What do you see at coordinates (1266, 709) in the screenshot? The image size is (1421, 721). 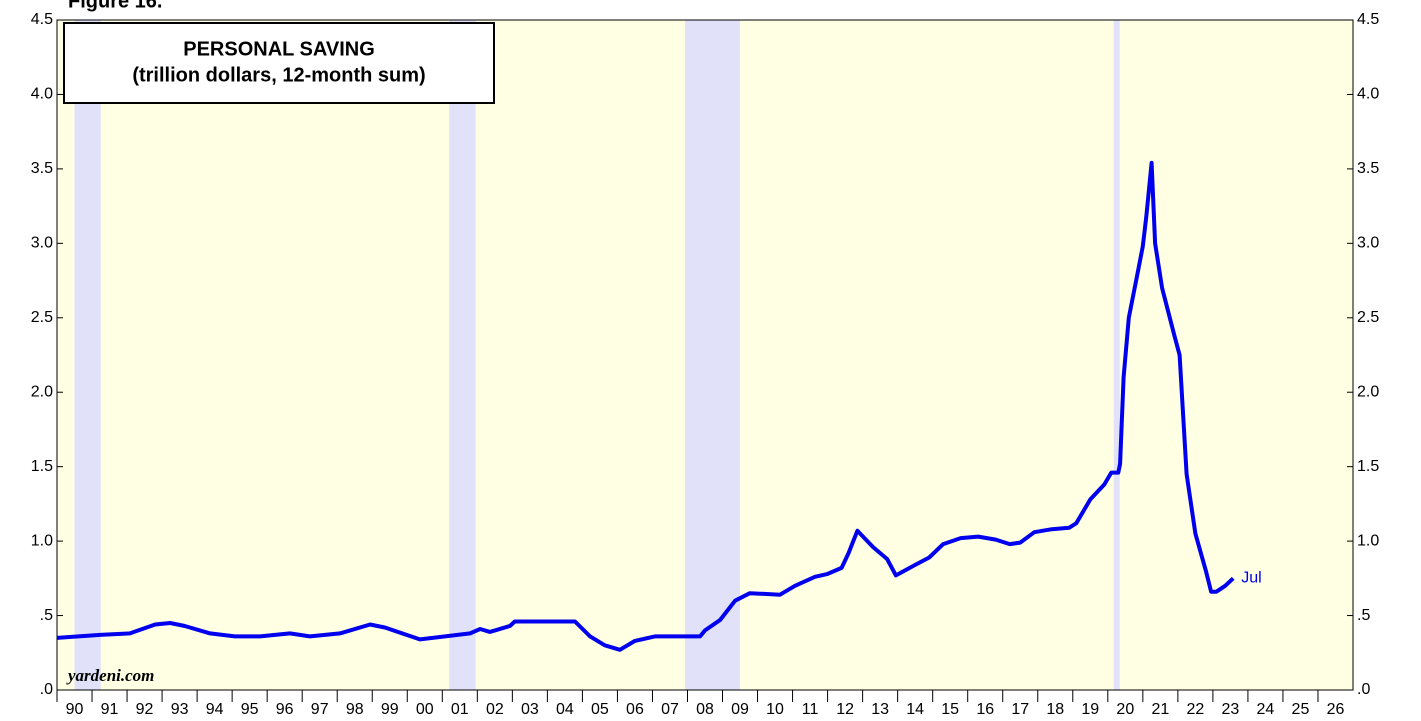 I see `x-tick-label: 24` at bounding box center [1266, 709].